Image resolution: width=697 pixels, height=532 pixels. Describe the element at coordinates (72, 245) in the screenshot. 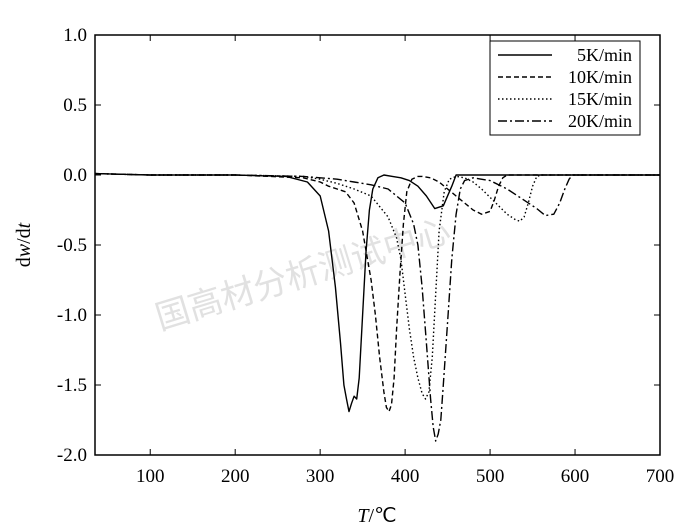

I see `y-tick-label: -0.5` at that location.